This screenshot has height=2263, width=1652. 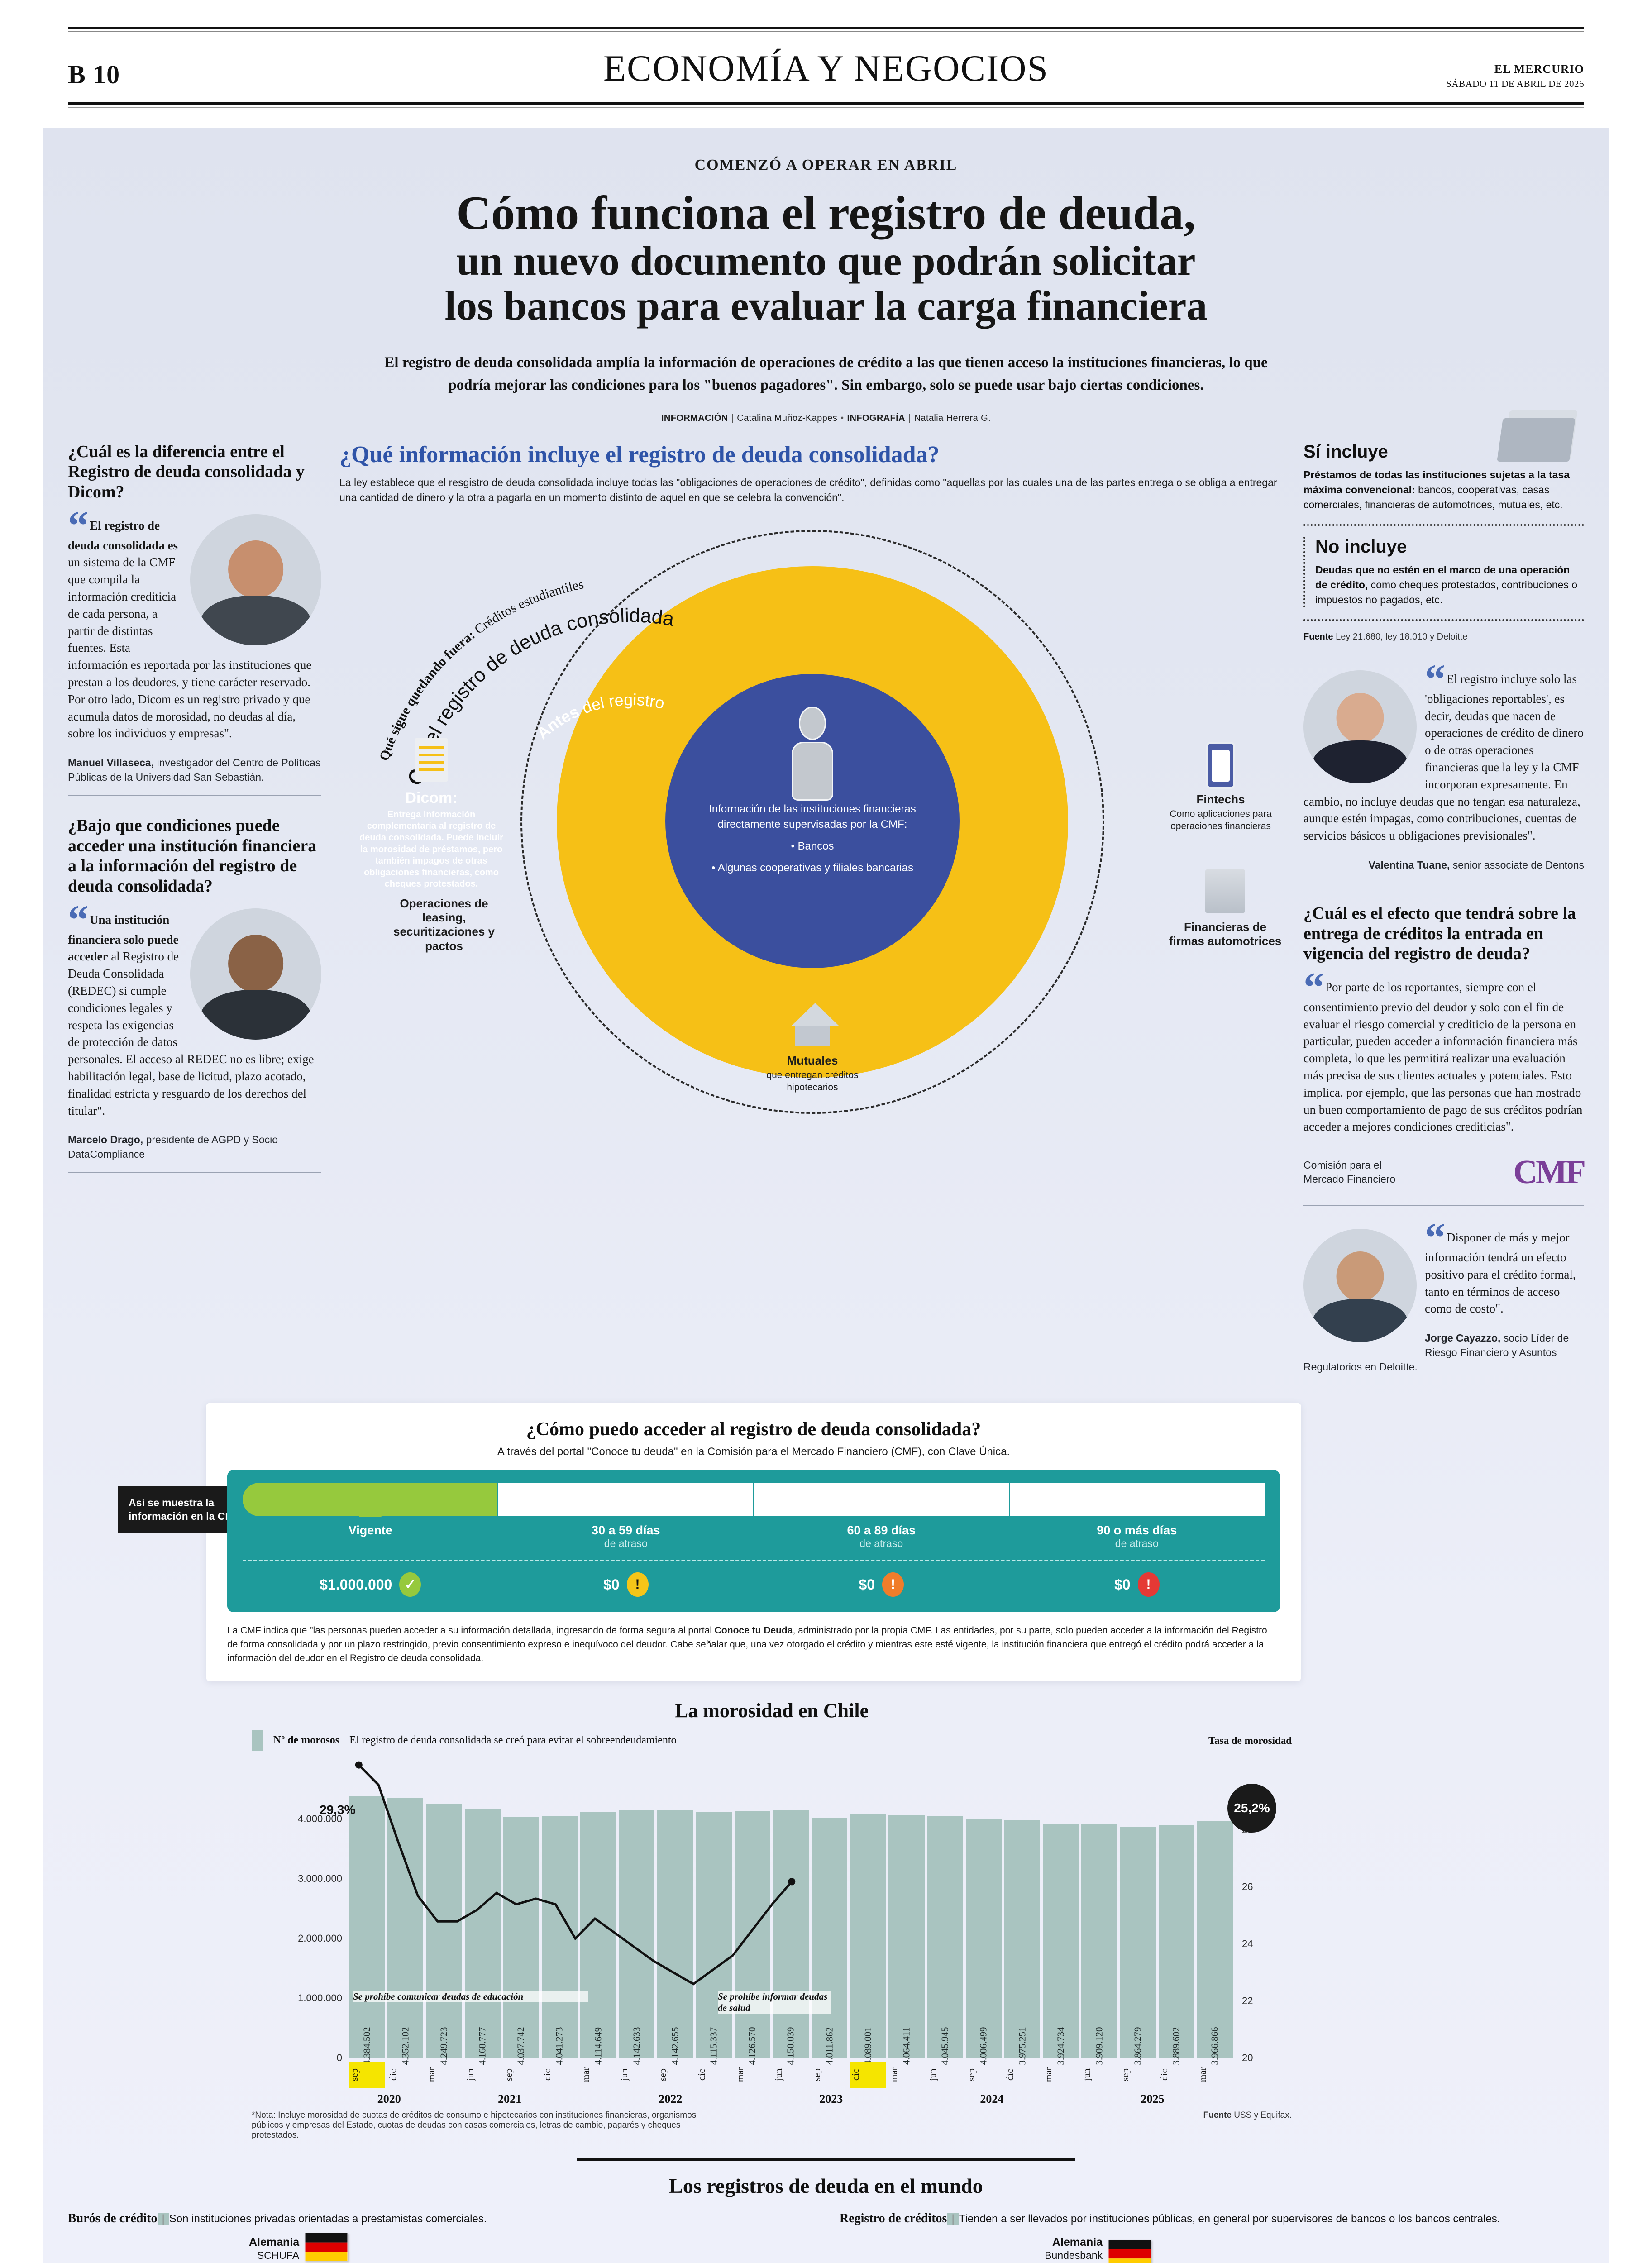 What do you see at coordinates (1061, 1944) in the screenshot?
I see `chart-bar: 3.924.734` at bounding box center [1061, 1944].